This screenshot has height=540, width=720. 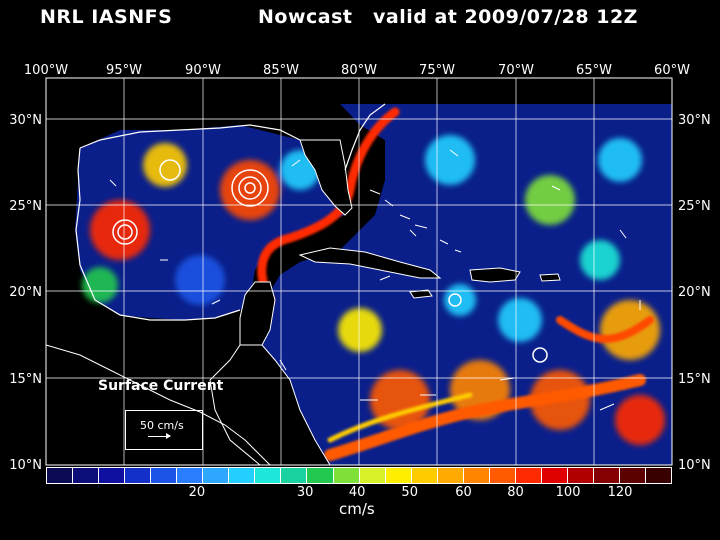 What do you see at coordinates (281, 70) in the screenshot?
I see `lon-label: 85°W` at bounding box center [281, 70].